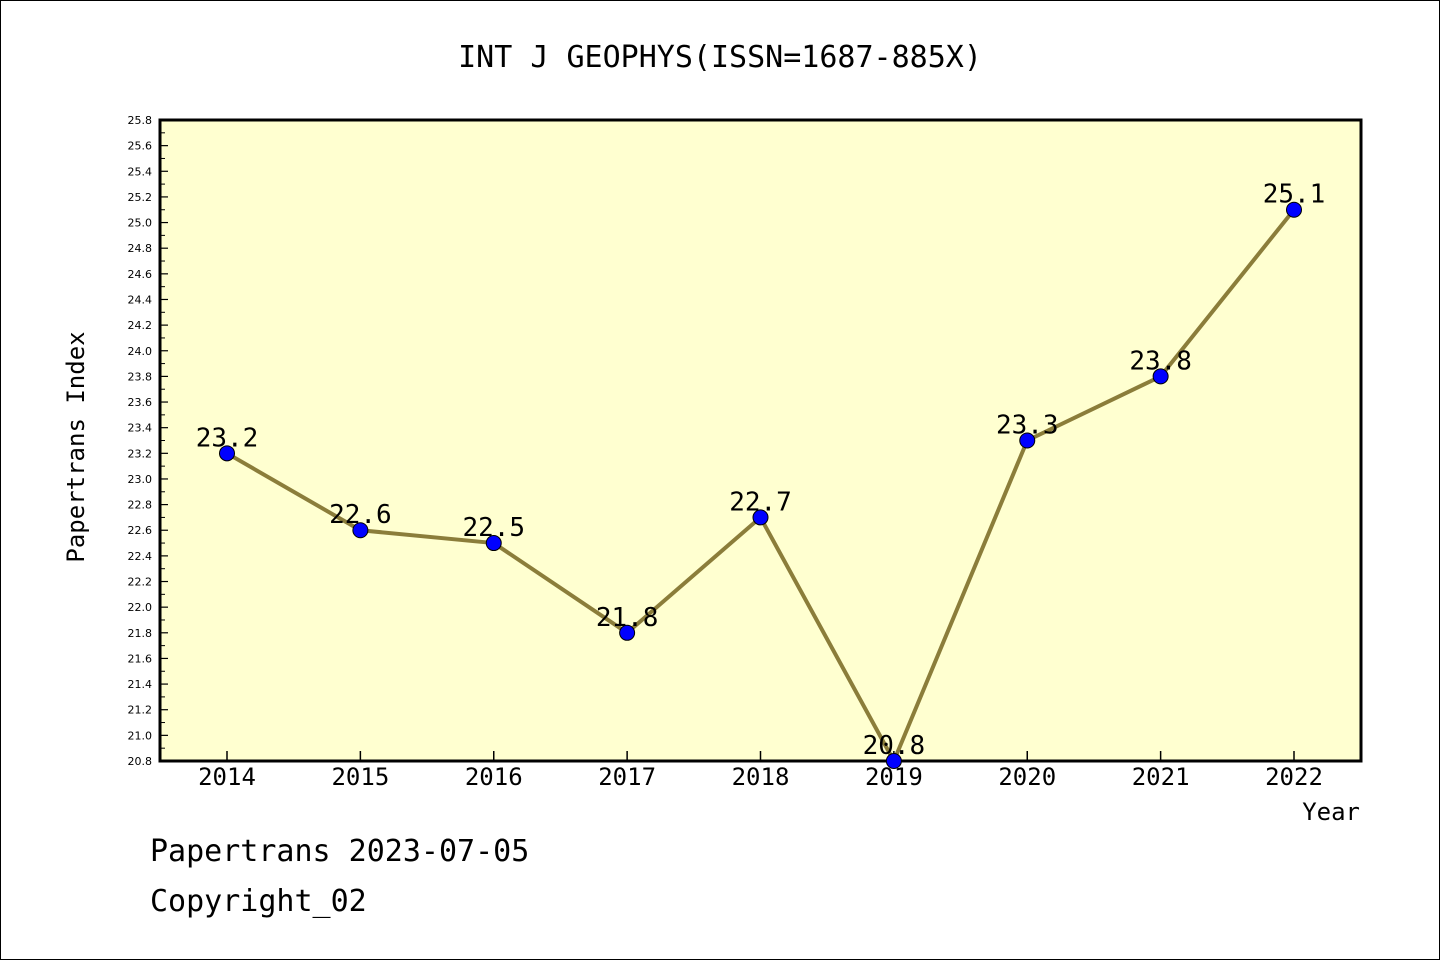 Image resolution: width=1440 pixels, height=960 pixels. I want to click on y-tick-label: 24.0, so click(140, 351).